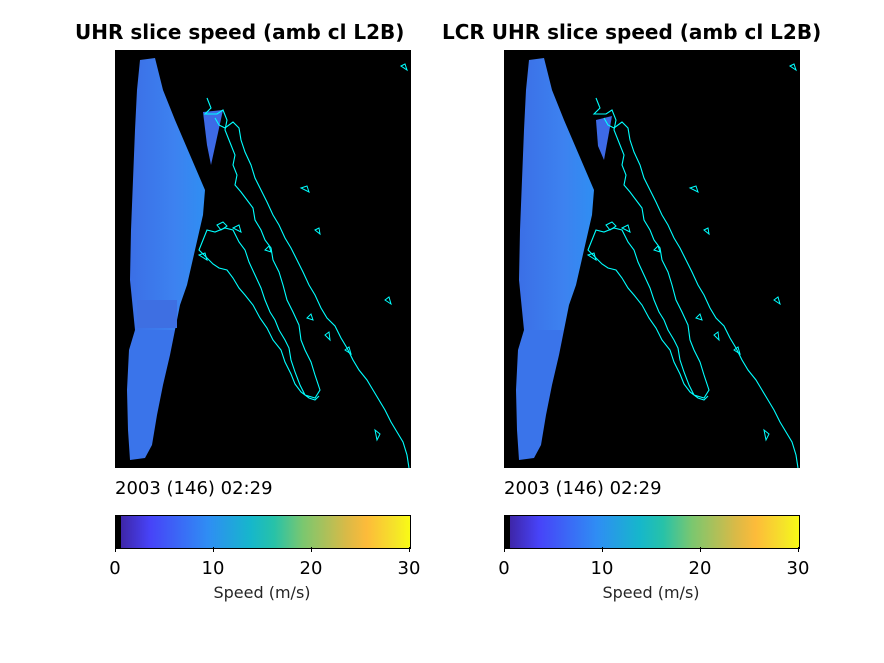  I want to click on swath-band, so click(157, 314).